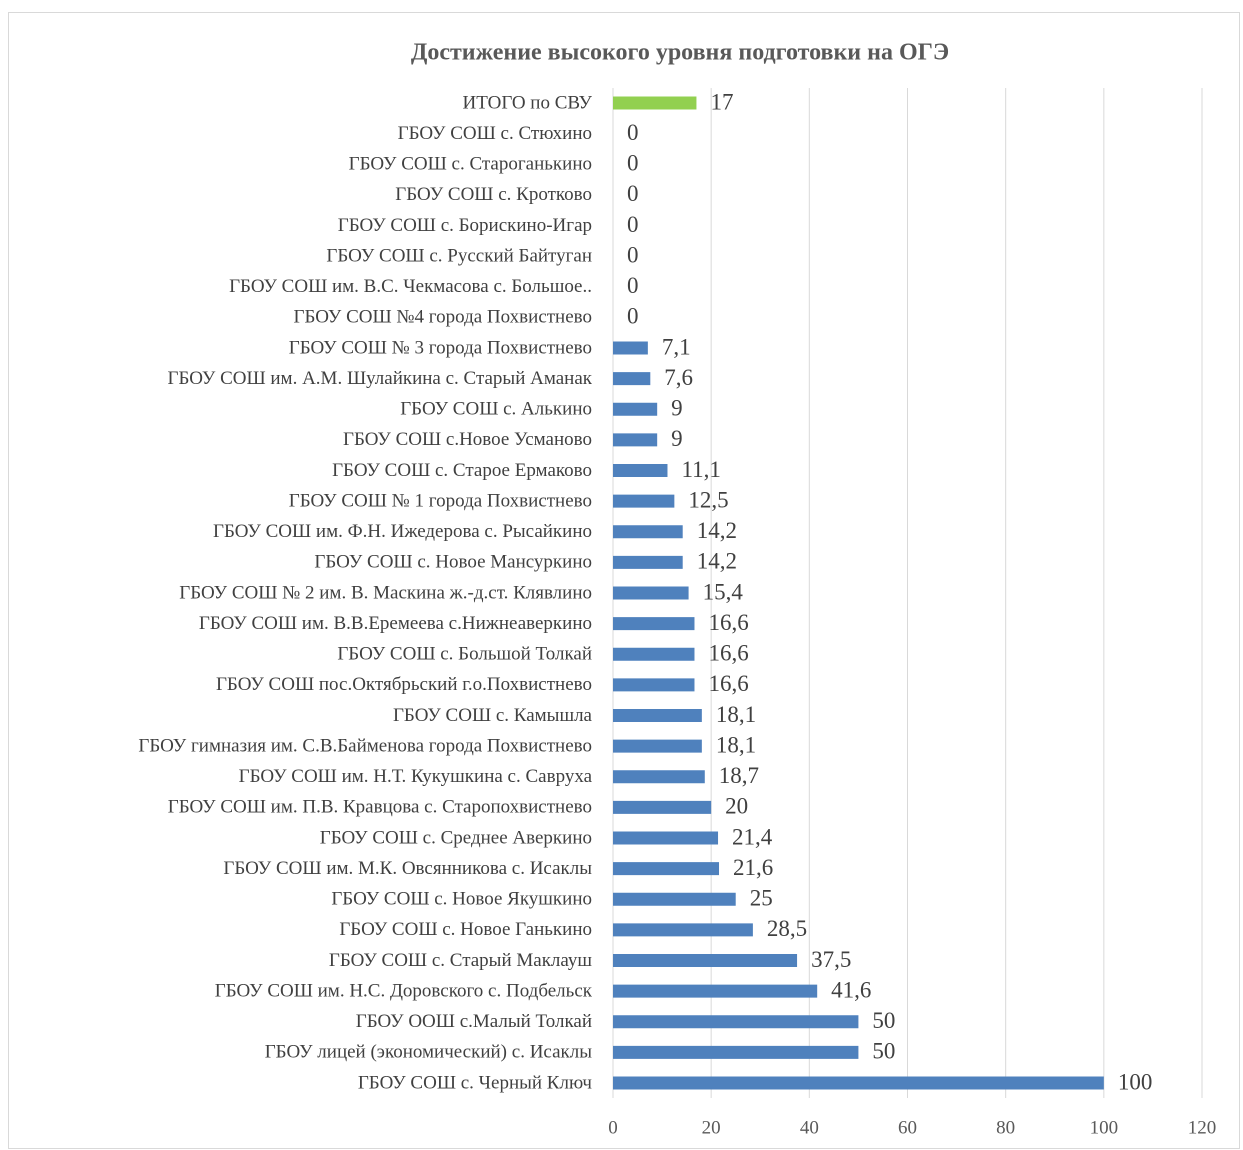 This screenshot has width=1243, height=1150. I want to click on y-tick-label: ИТОГО по СВУ, so click(528, 102).